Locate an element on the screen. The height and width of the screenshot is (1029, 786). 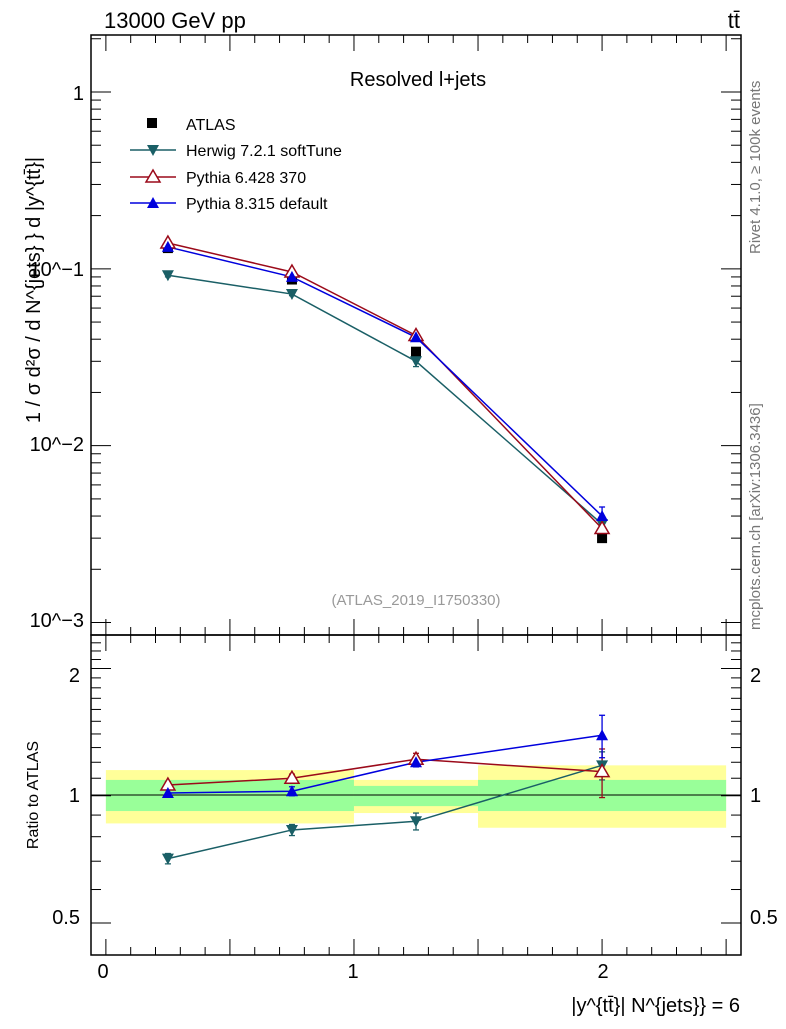
rivet-label: Rivet 4.1.0, ≥ 100k events is located at coordinates (755, 167).